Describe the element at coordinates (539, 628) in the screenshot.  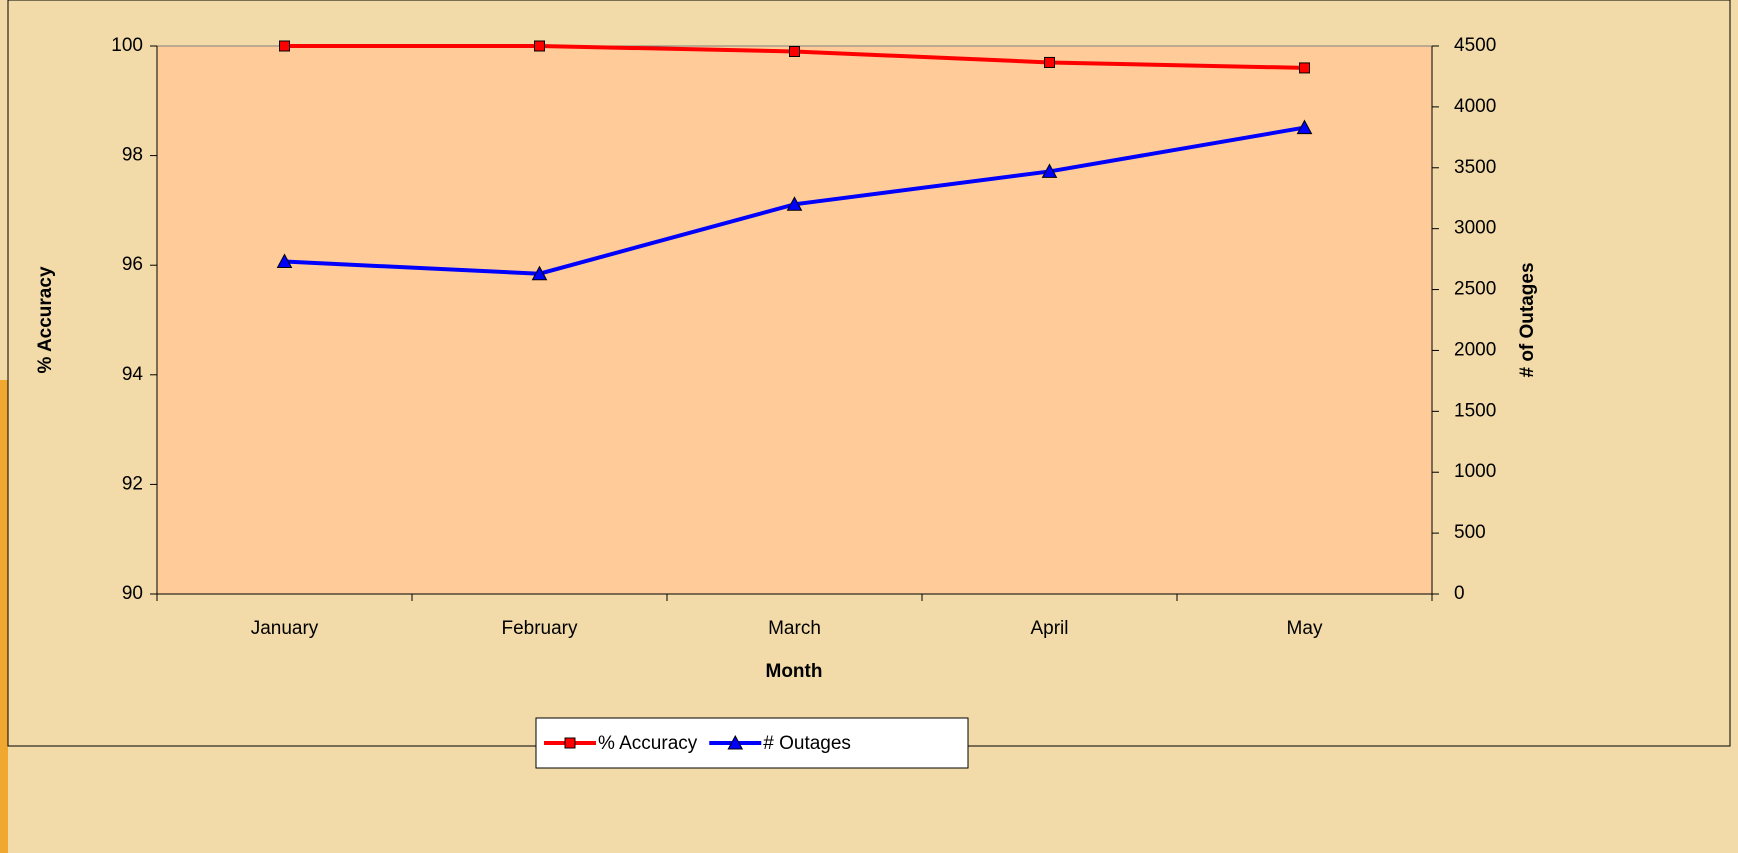
I see `x-tick-label: February` at that location.